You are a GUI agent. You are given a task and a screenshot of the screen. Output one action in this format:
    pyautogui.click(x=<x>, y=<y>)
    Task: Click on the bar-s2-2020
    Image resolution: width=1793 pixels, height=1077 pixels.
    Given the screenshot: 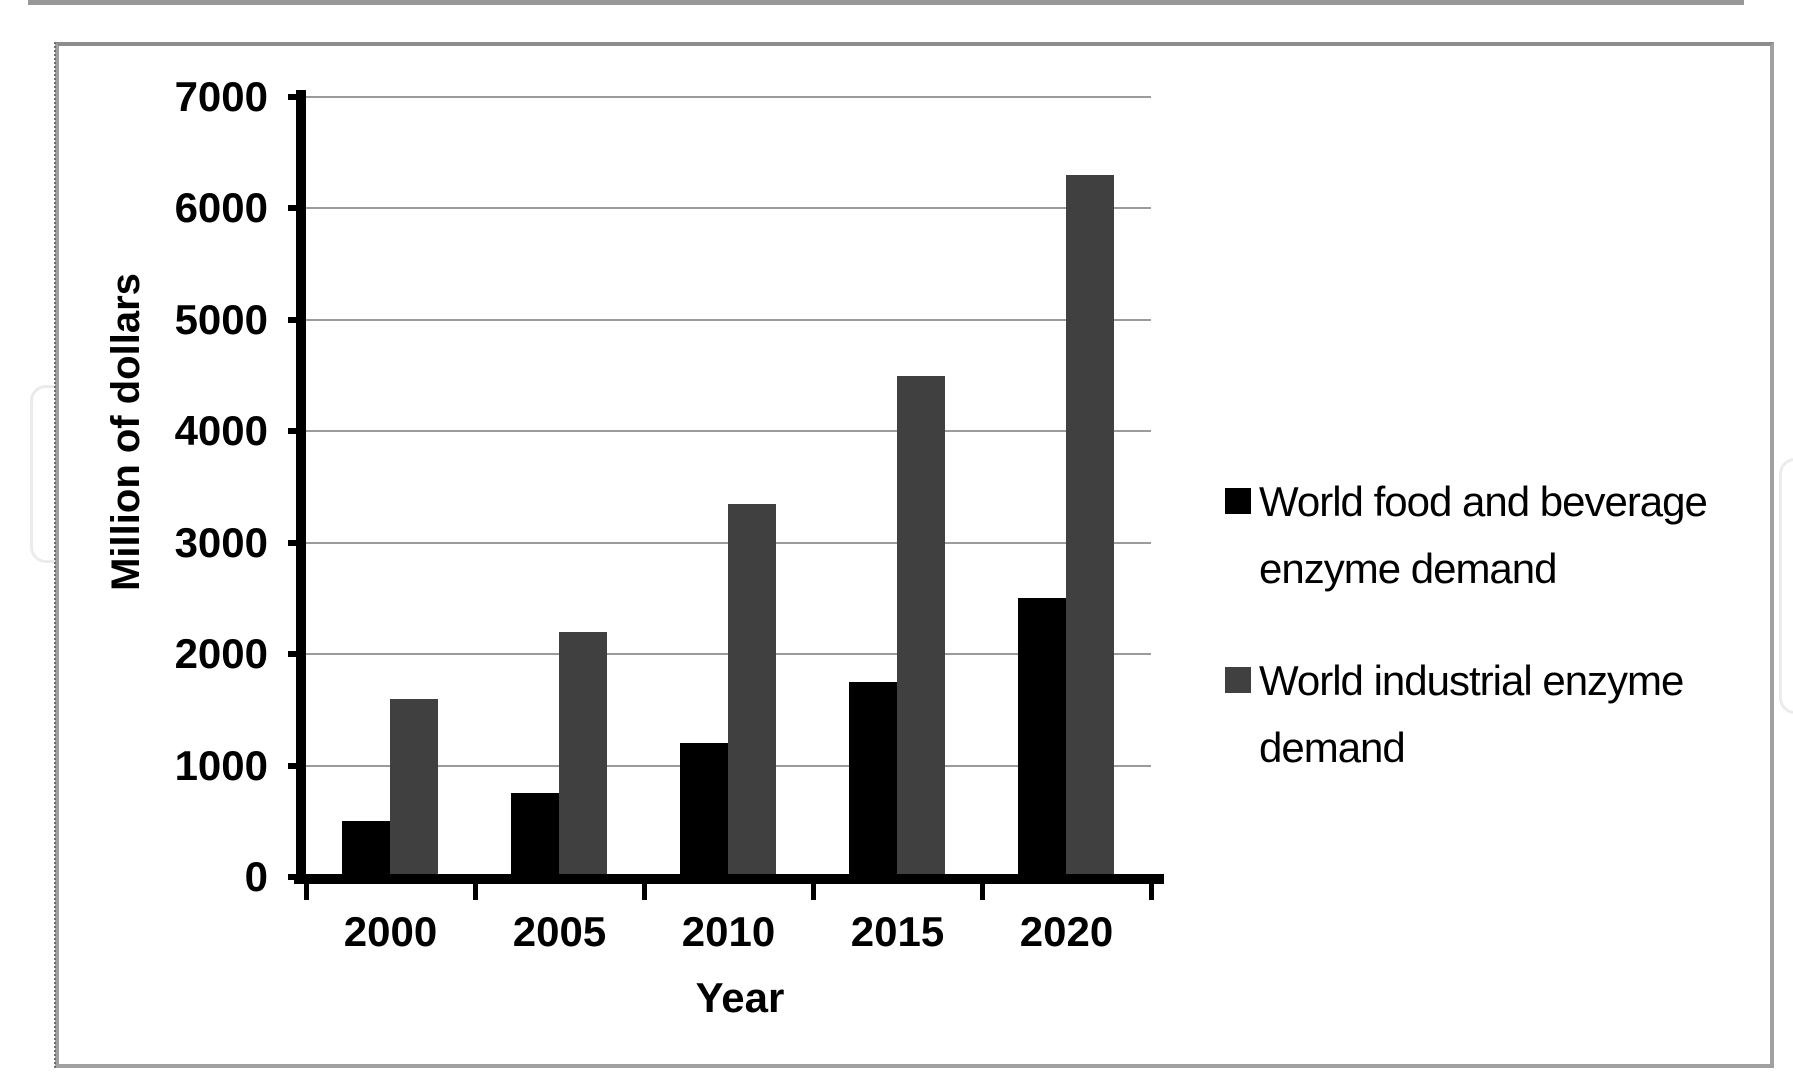 What is the action you would take?
    pyautogui.click(x=1090, y=526)
    